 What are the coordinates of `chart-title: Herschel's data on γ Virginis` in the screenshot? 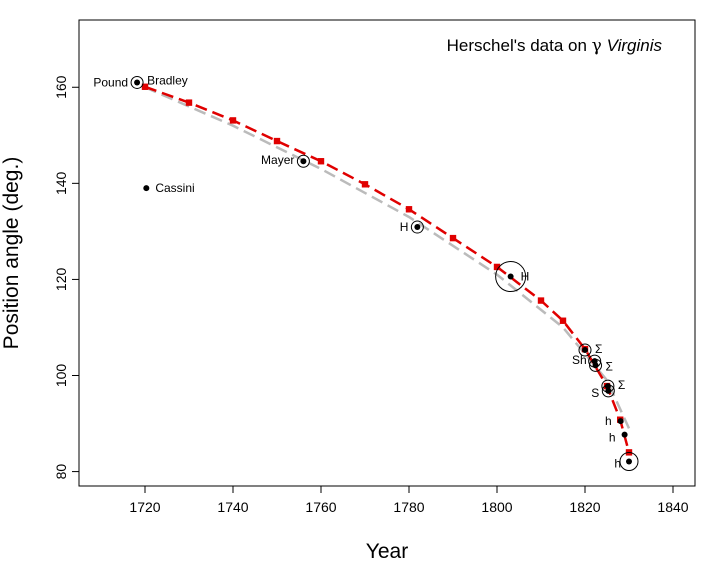 It's located at (555, 46).